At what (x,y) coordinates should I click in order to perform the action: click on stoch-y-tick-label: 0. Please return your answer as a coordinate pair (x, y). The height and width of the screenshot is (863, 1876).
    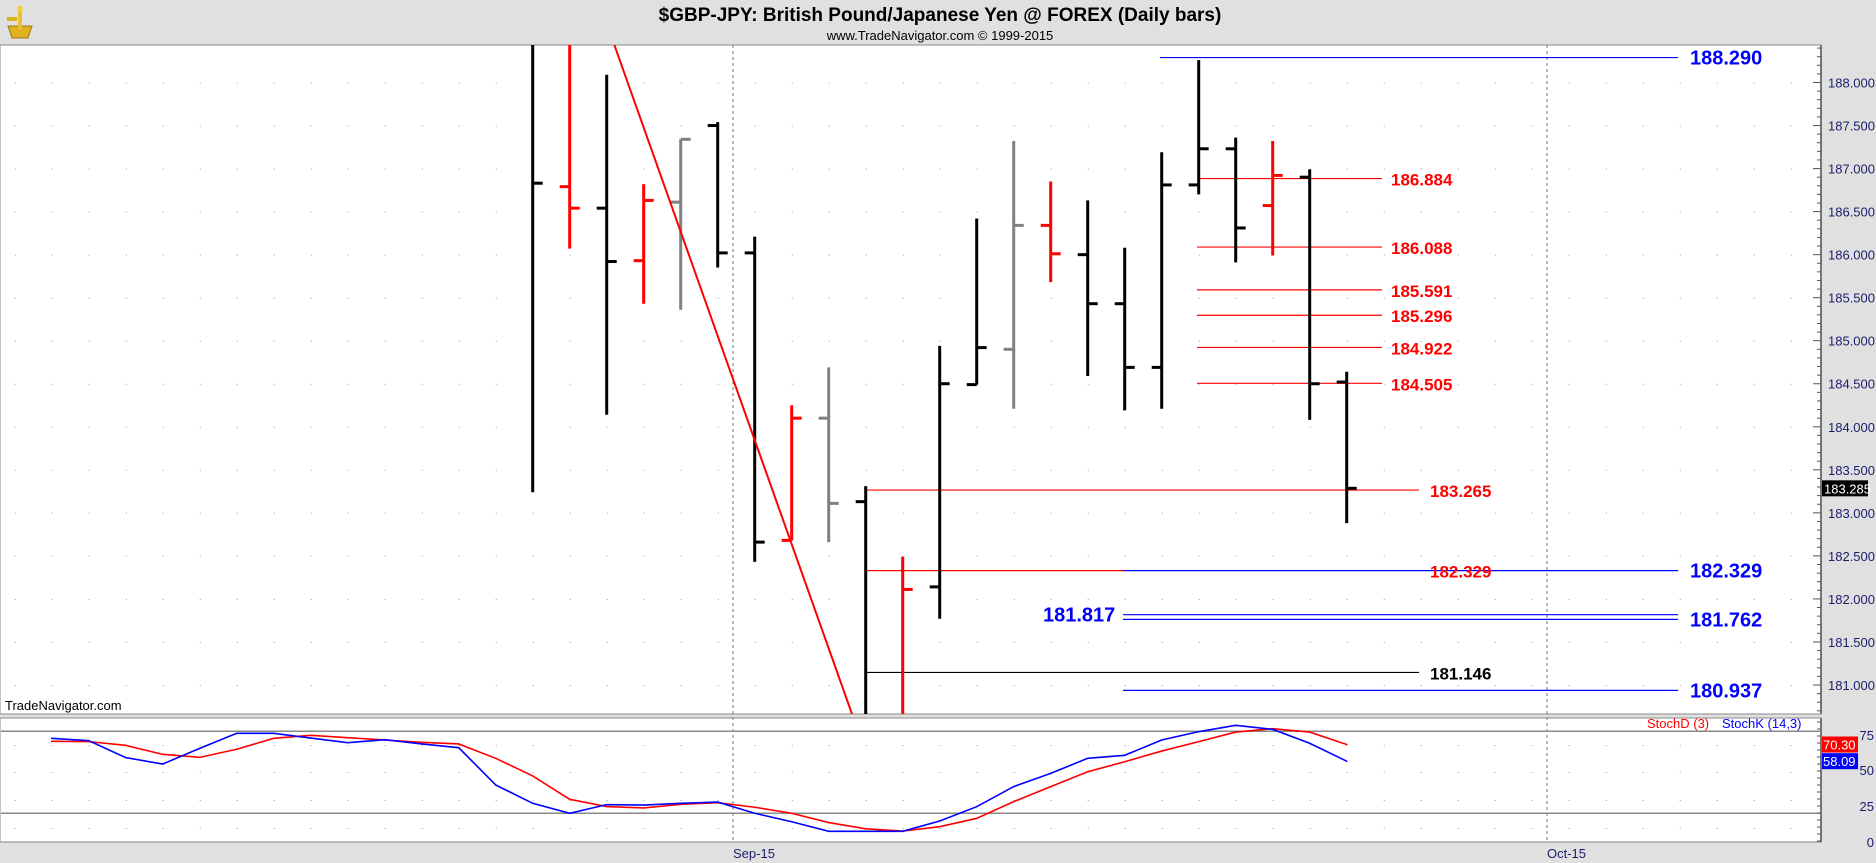
    Looking at the image, I should click on (1870, 842).